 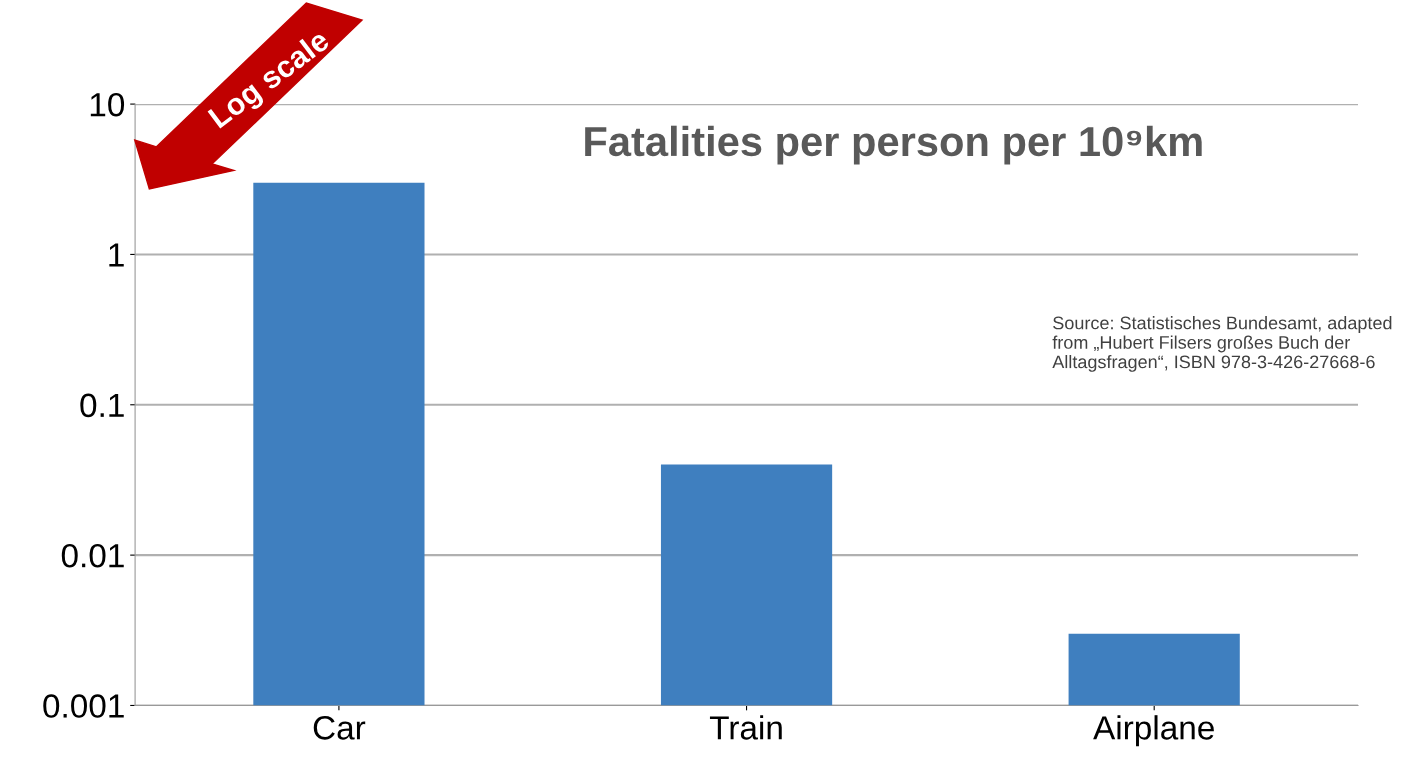 What do you see at coordinates (83, 706) in the screenshot?
I see `y-tick-label: 0.001` at bounding box center [83, 706].